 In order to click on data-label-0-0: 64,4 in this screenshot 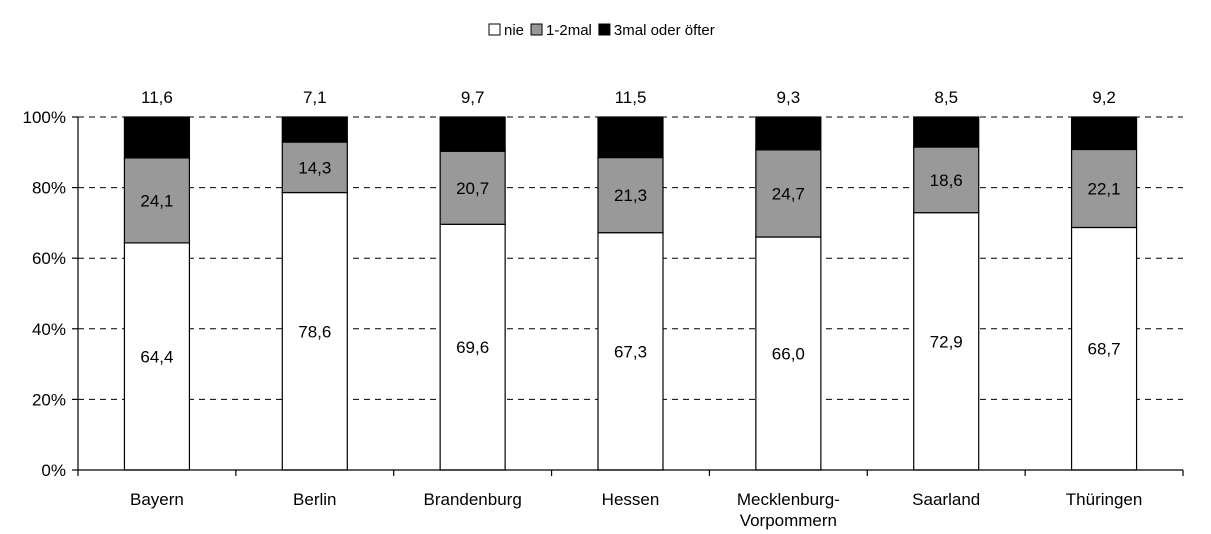, I will do `click(156, 356)`.